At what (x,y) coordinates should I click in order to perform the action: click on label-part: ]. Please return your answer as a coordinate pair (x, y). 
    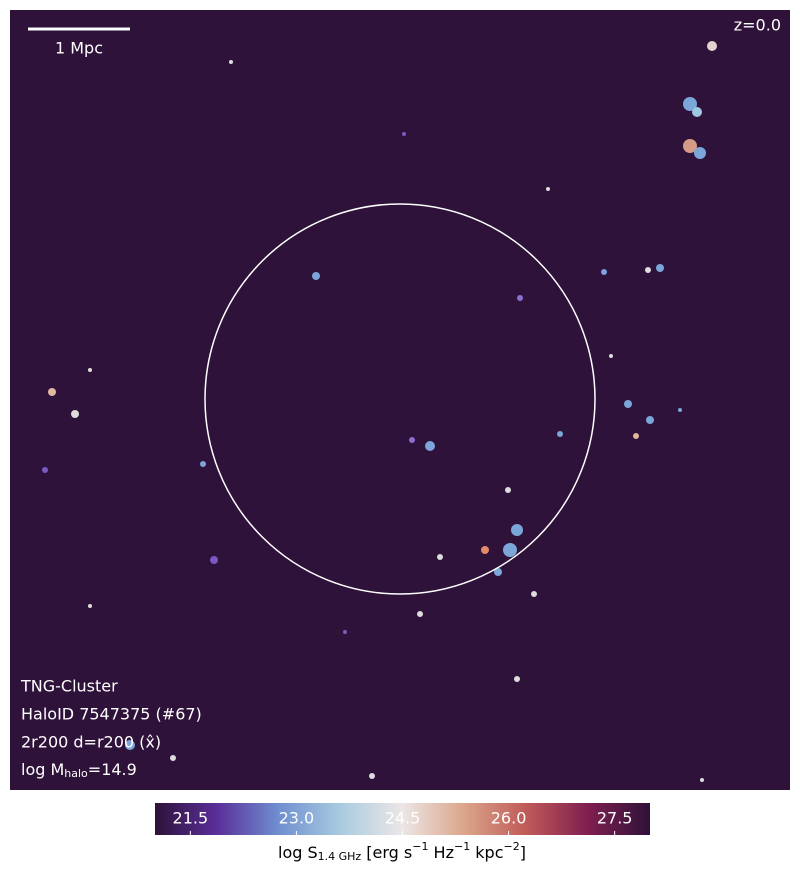
    Looking at the image, I should click on (523, 852).